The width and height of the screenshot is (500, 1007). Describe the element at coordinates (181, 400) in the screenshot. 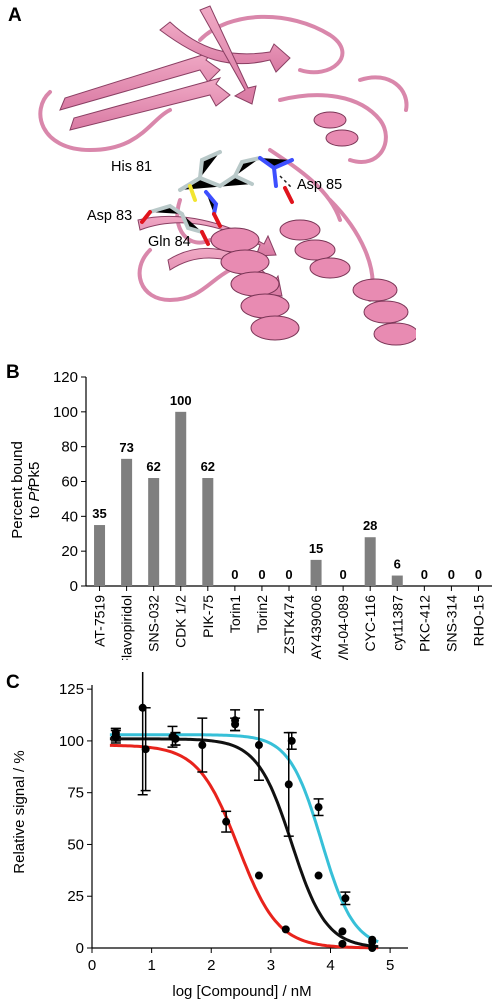

I see `chart-b-data-label: 100` at that location.